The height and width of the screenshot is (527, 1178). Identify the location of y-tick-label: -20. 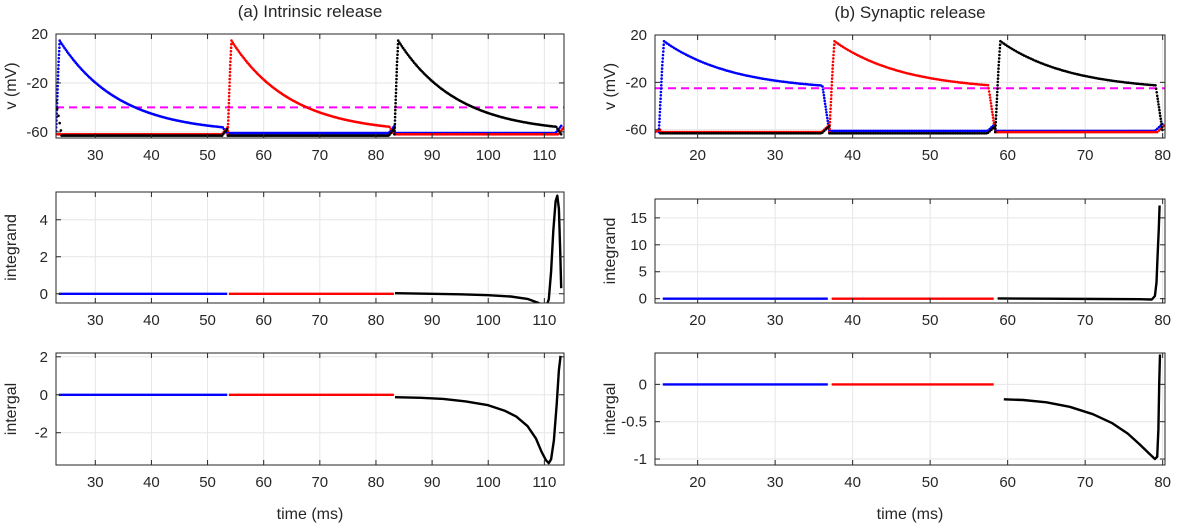
(37, 83).